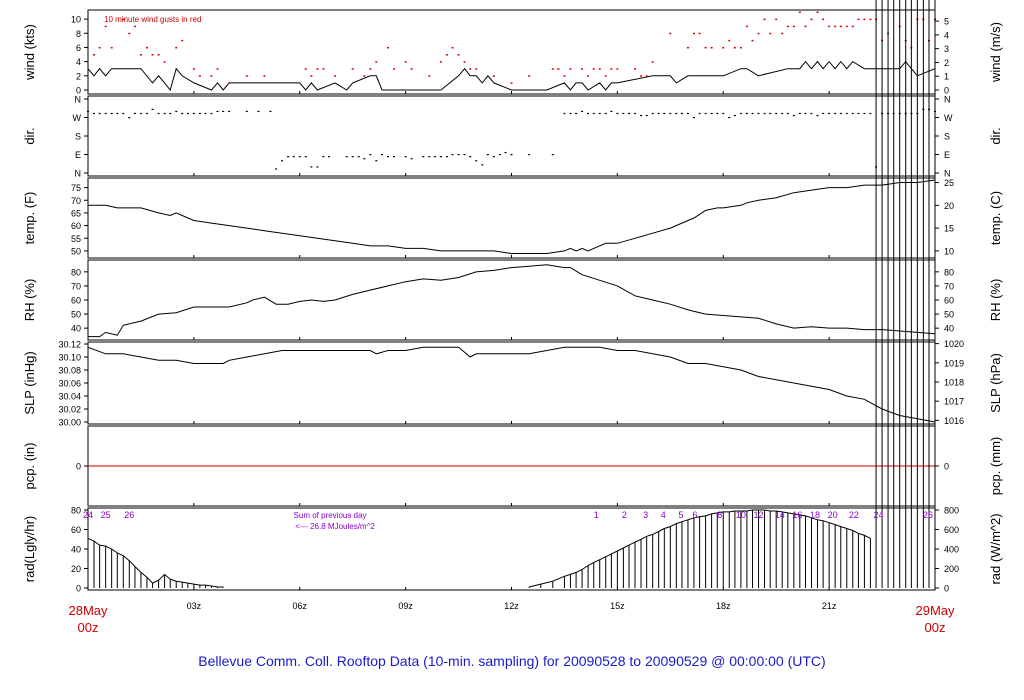 The image size is (1024, 700). I want to click on solar-hour-label: 18, so click(815, 515).